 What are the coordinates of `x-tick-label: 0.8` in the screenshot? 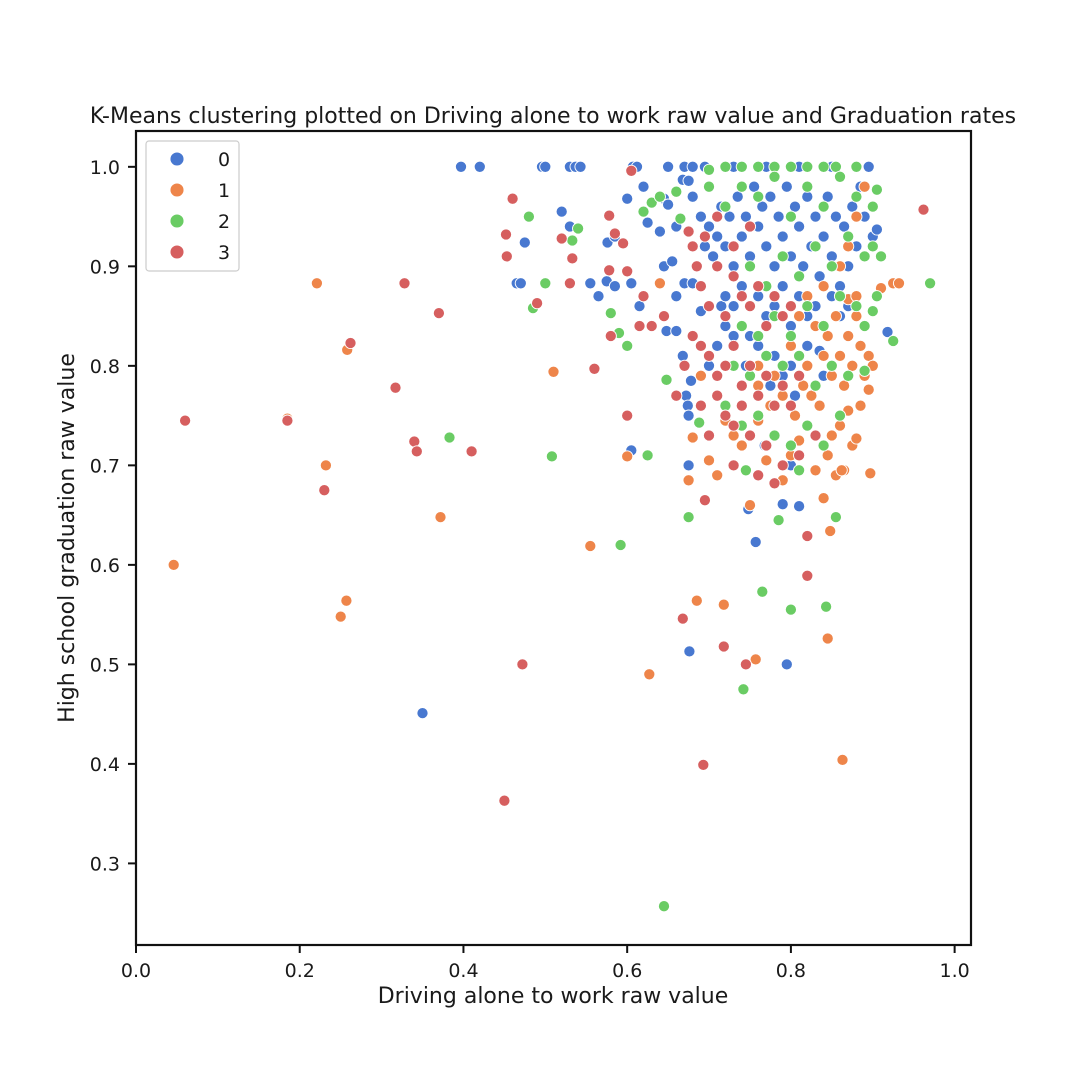 It's located at (791, 971).